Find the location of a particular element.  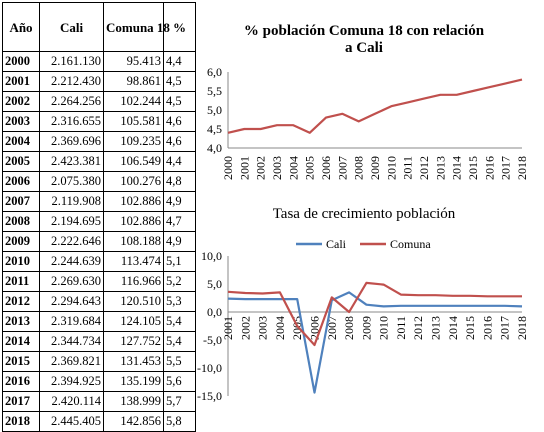

cell-percent: 4,9 is located at coordinates (179, 201).